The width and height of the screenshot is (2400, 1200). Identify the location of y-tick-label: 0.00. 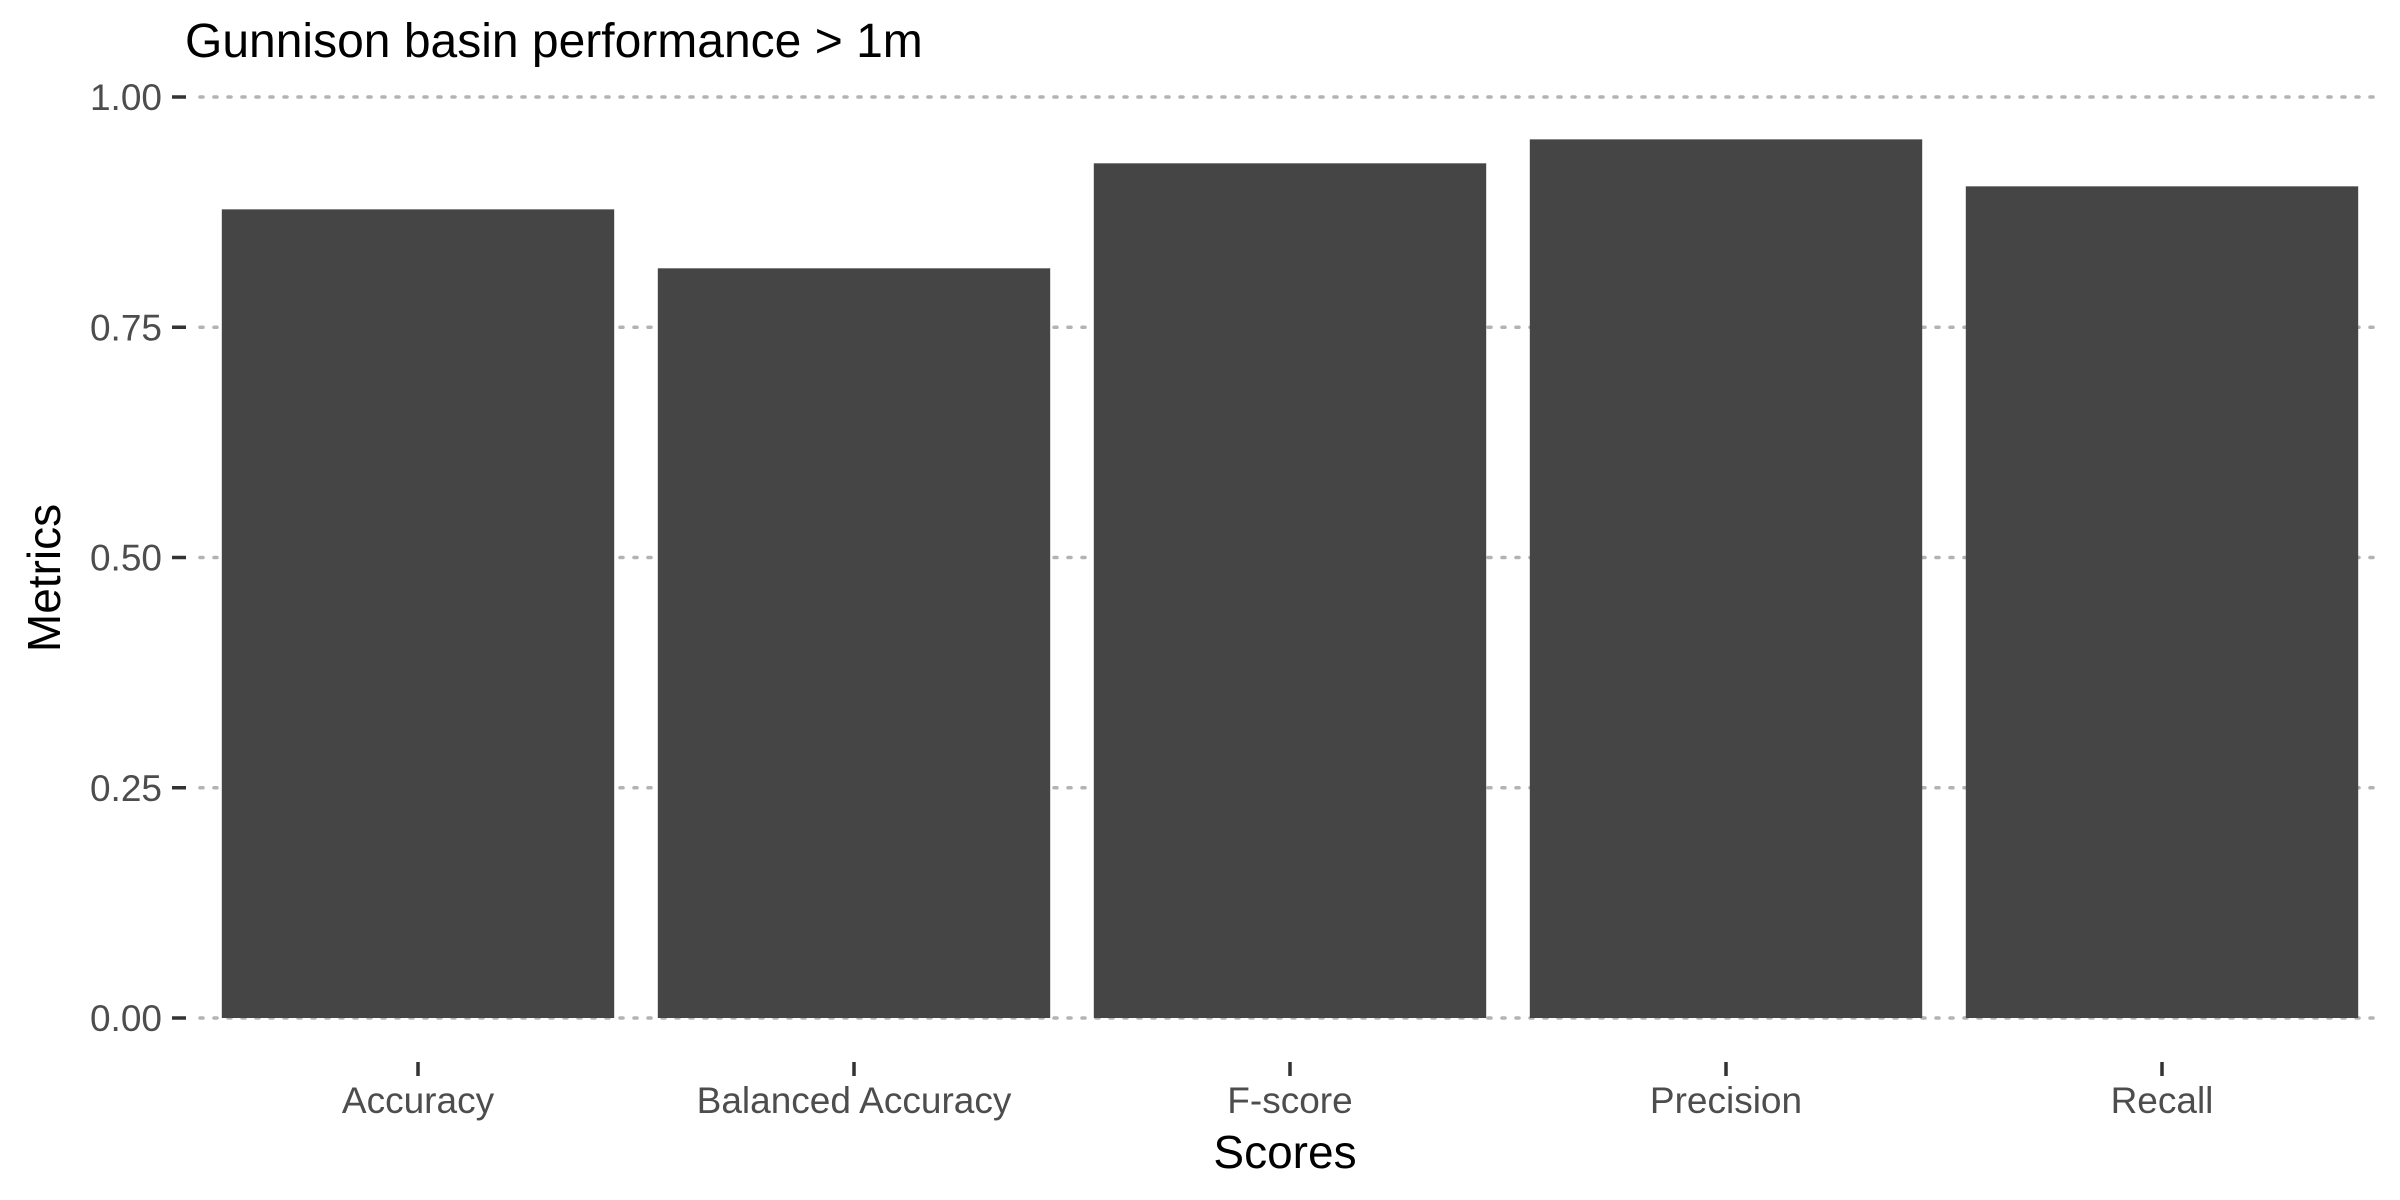
(126, 1018).